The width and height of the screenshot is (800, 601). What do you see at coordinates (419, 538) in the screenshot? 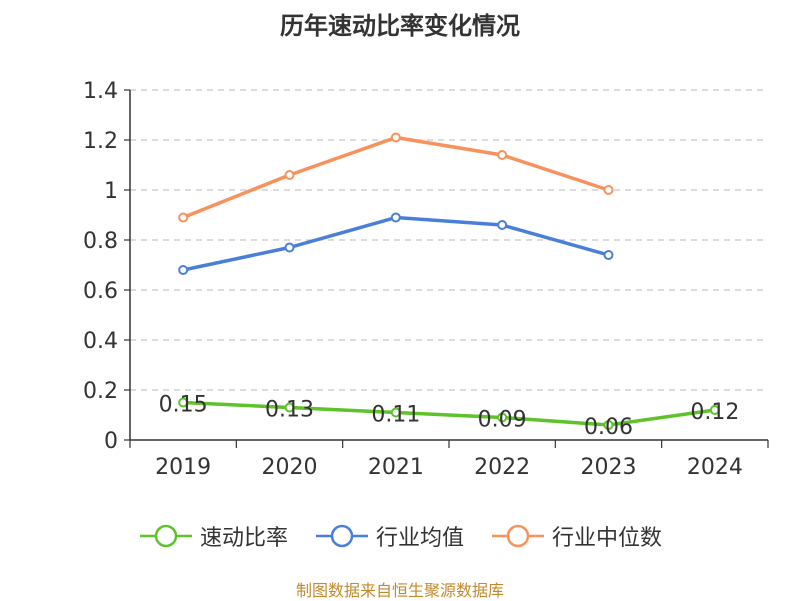
I see `legend-label: 行业均值` at bounding box center [419, 538].